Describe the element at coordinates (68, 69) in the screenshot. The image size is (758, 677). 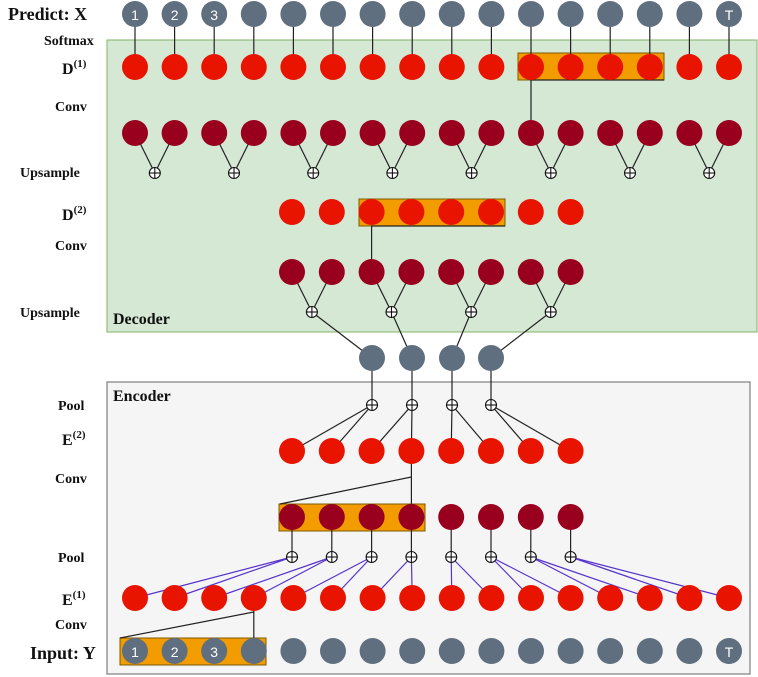
I see `d1-base: D` at that location.